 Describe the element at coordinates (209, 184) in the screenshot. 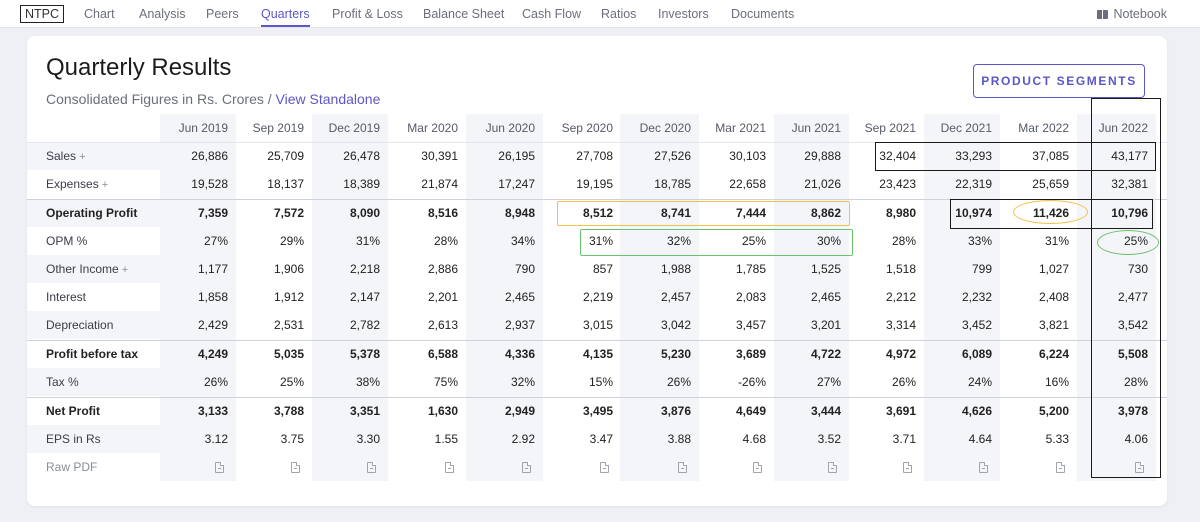

I see `table-cell: 19,528` at that location.